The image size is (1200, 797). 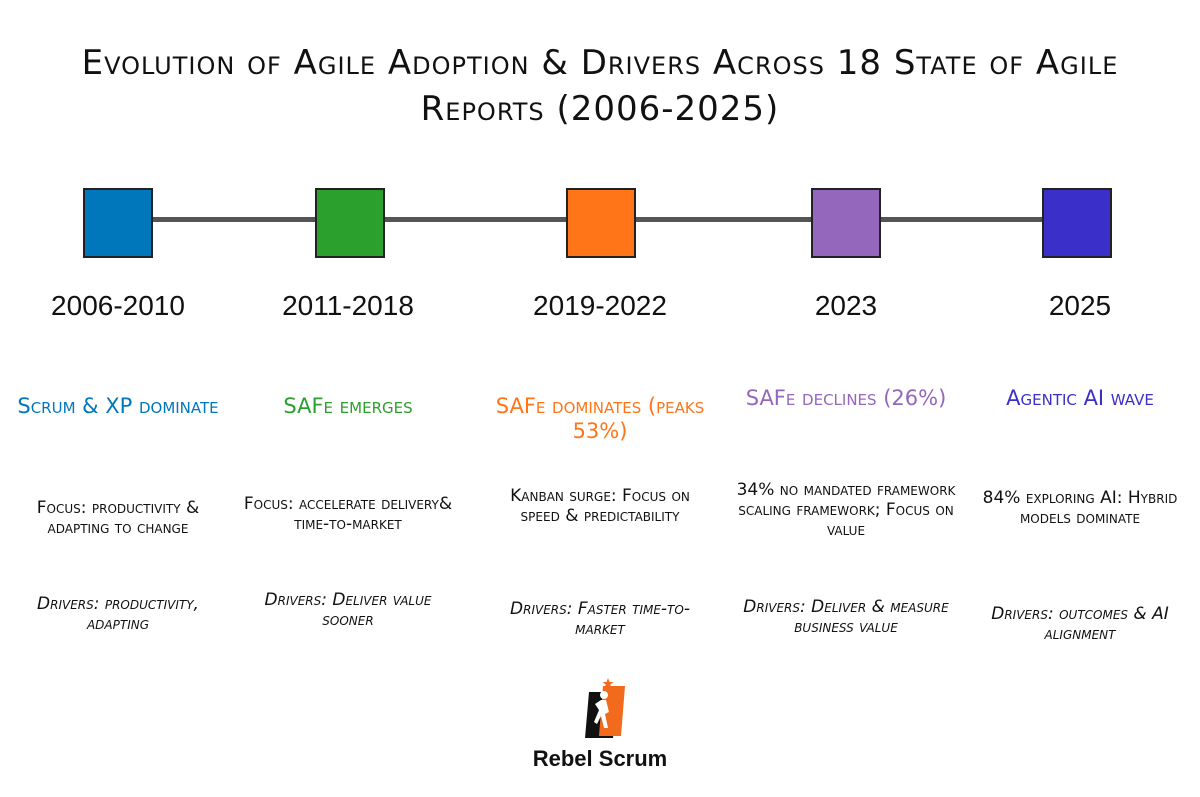 I want to click on era-headline: SAFe declines (26%), so click(x=846, y=398).